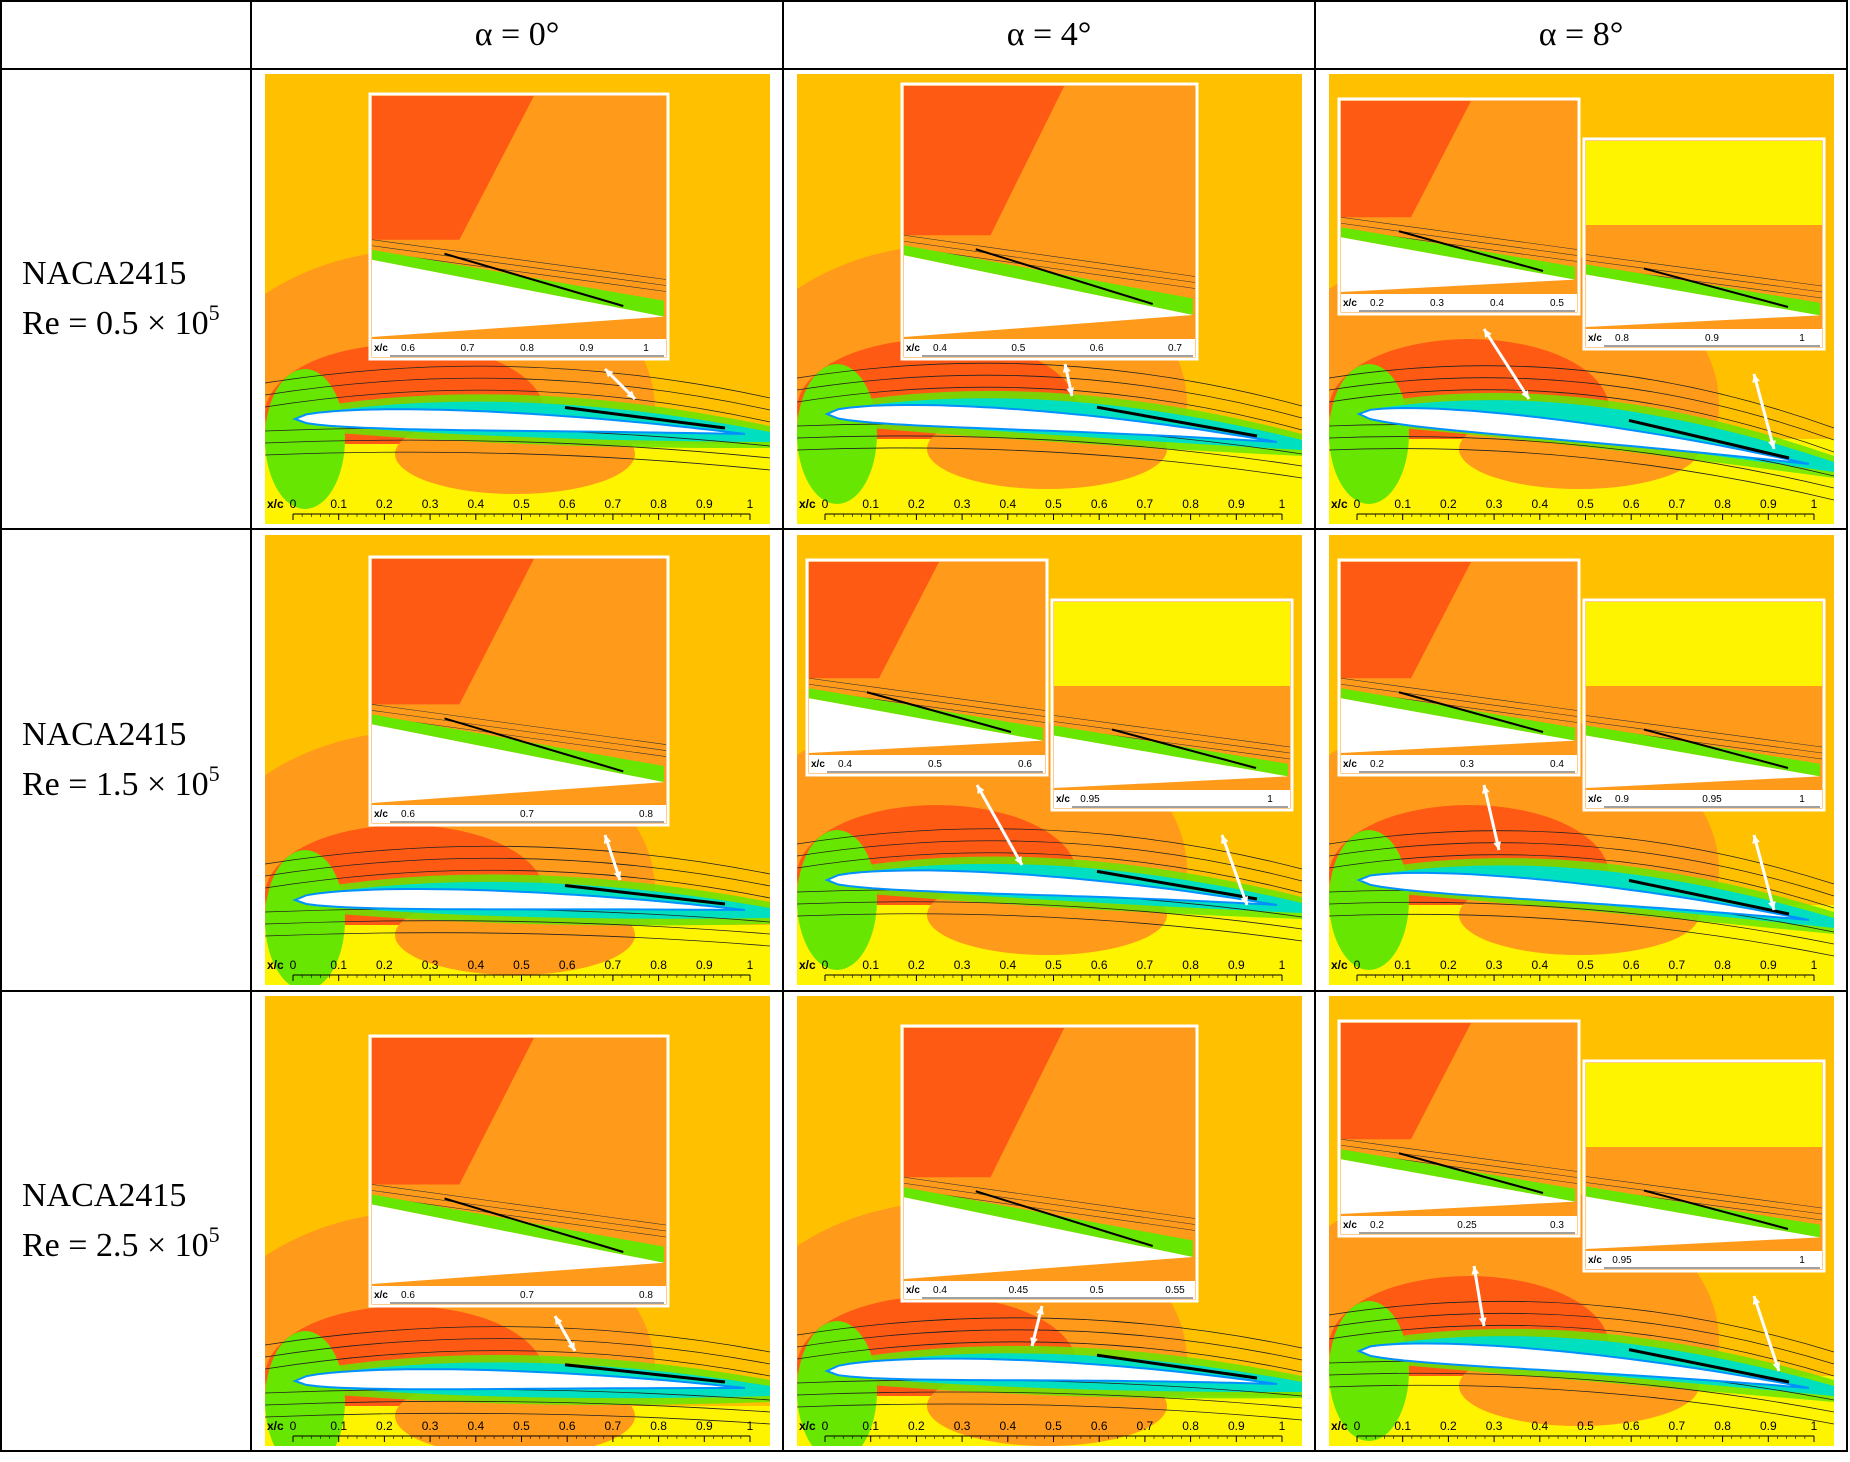 This screenshot has height=1462, width=1850. Describe the element at coordinates (104, 273) in the screenshot. I see `airfoil-name: NACA2415` at that location.